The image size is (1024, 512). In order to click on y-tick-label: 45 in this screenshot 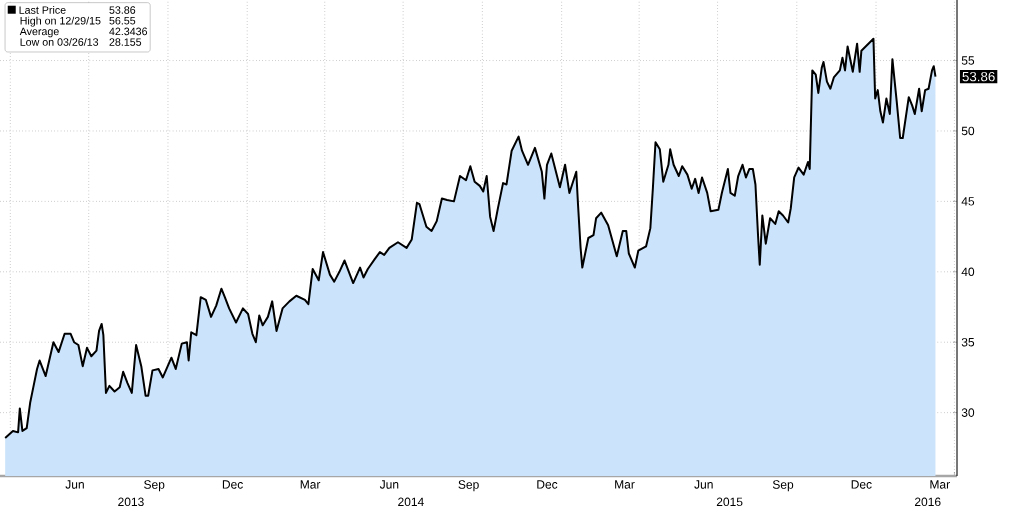, I will do `click(968, 201)`.